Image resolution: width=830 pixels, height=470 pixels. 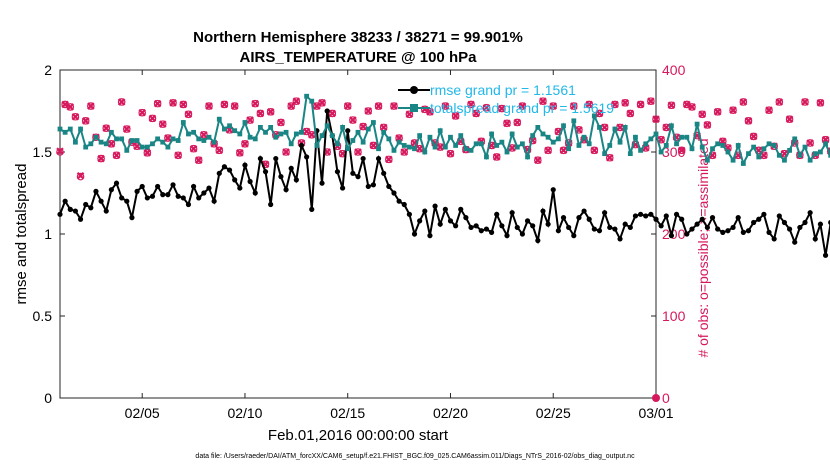 I want to click on y-left-tick-label: 1, so click(x=48, y=234).